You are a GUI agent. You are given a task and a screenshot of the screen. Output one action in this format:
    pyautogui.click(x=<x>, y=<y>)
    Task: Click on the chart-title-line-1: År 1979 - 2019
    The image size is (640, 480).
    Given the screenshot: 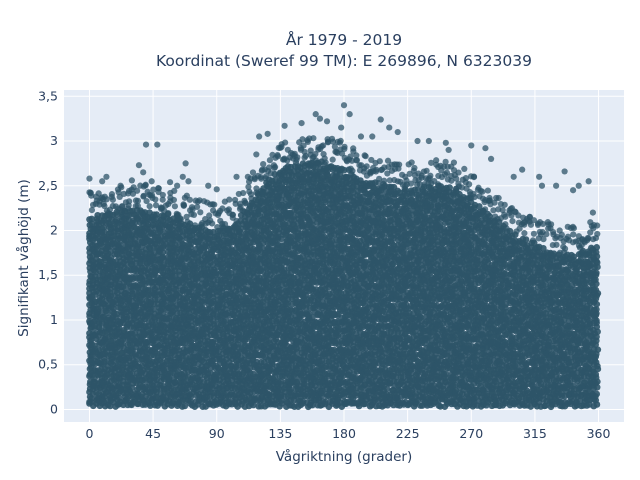 What is the action you would take?
    pyautogui.click(x=344, y=39)
    